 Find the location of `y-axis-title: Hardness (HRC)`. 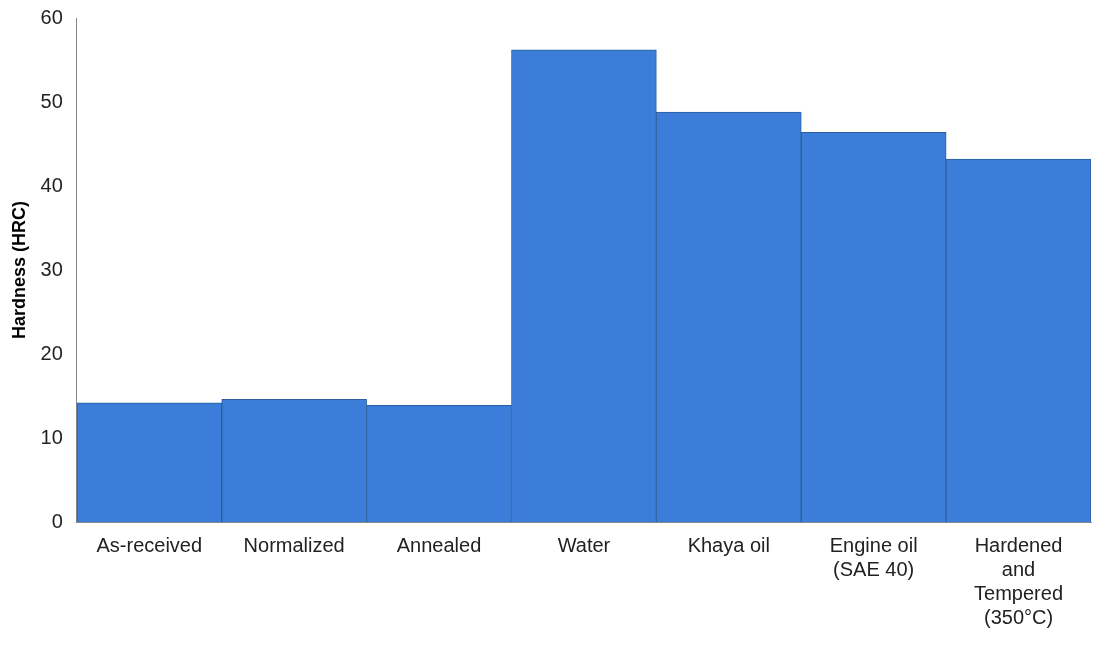

y-axis-title: Hardness (HRC) is located at coordinates (18, 270).